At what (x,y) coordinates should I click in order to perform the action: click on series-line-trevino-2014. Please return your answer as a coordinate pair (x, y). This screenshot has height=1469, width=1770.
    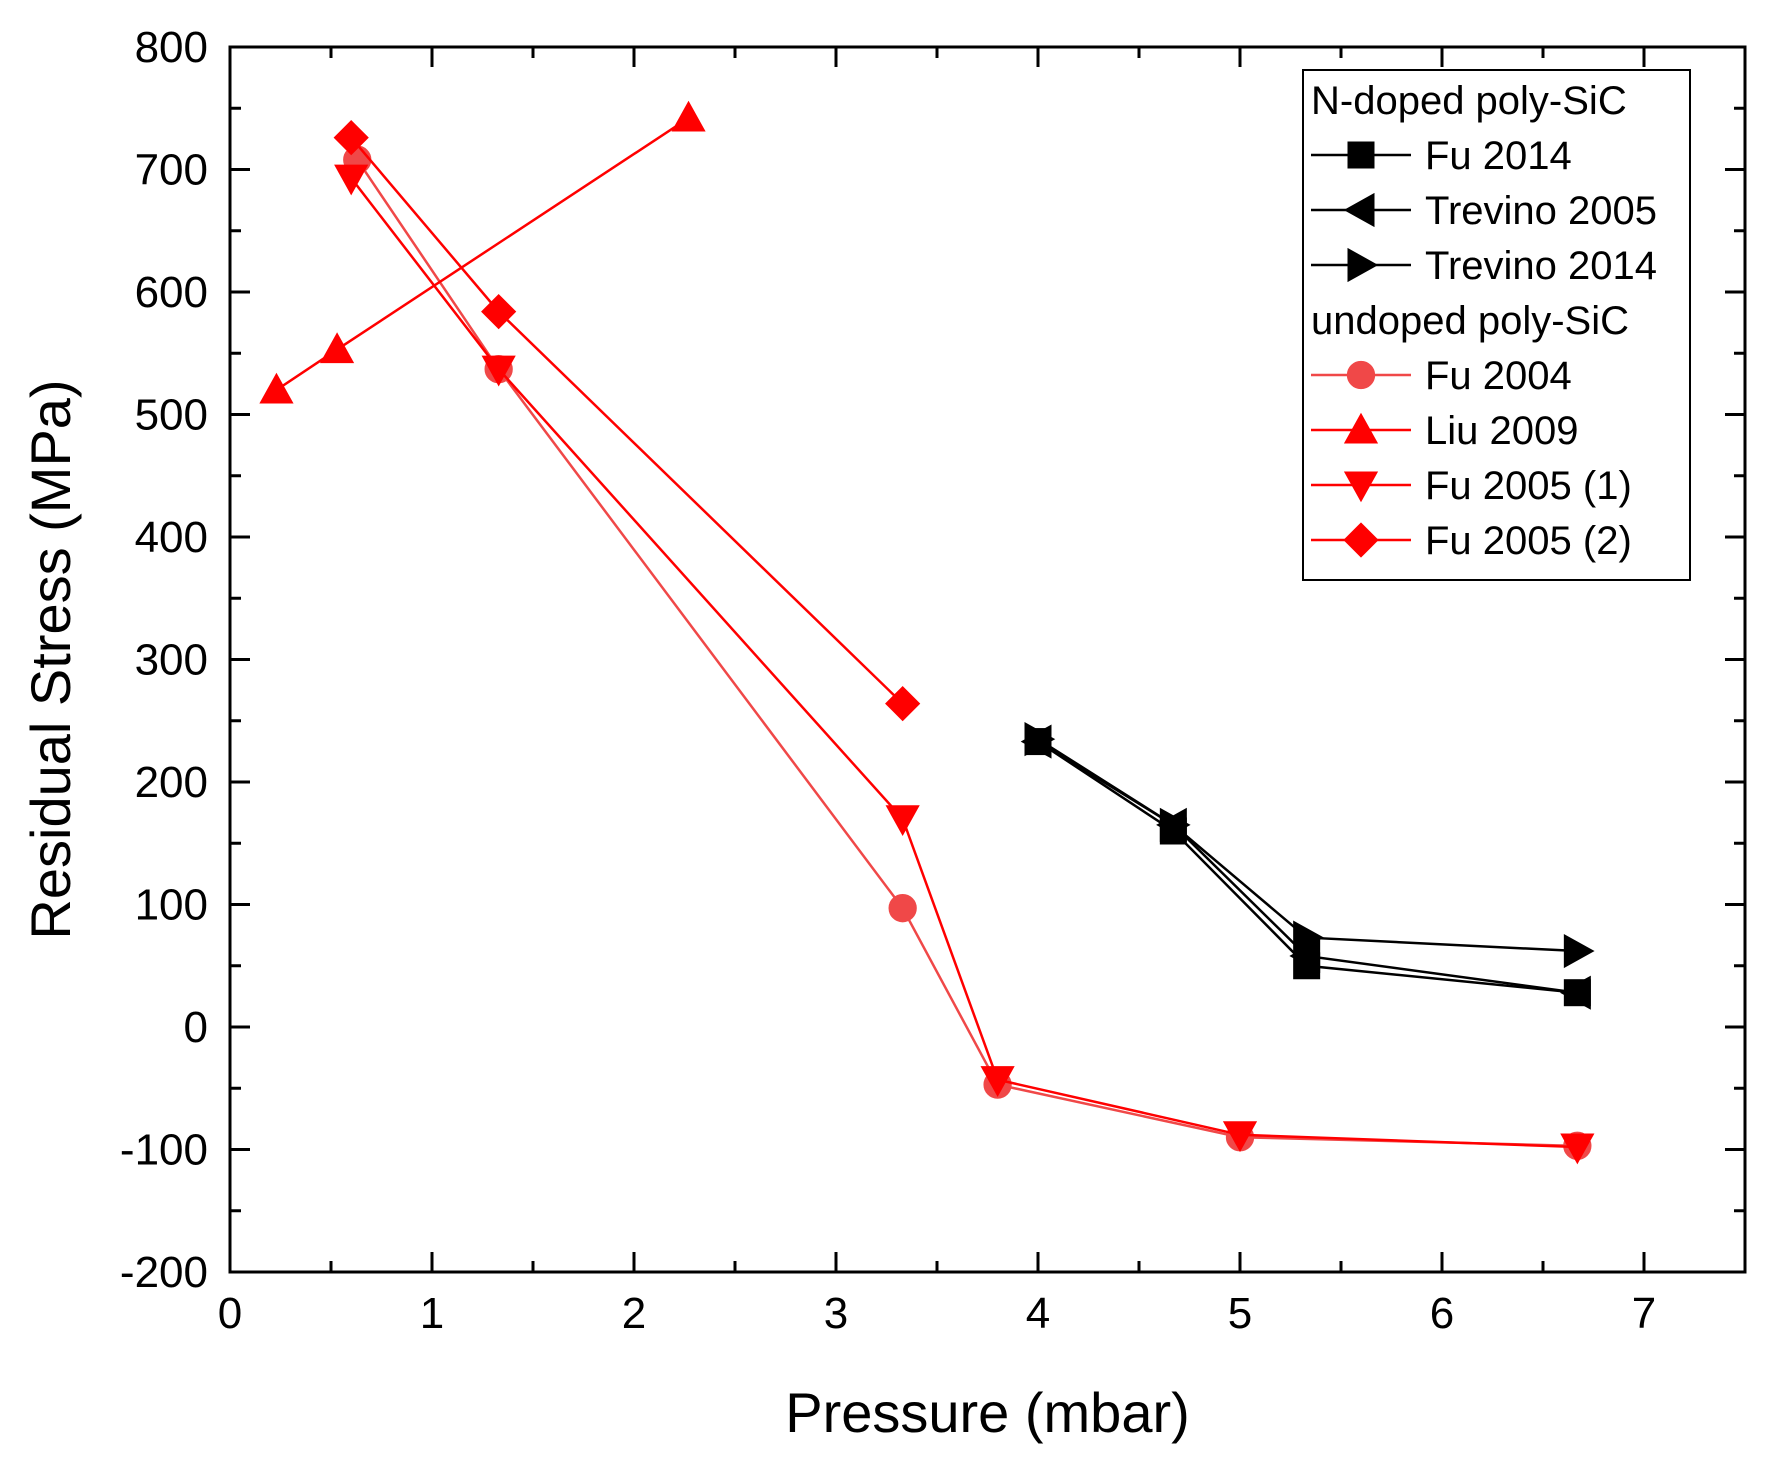
    Looking at the image, I should click on (1307, 845).